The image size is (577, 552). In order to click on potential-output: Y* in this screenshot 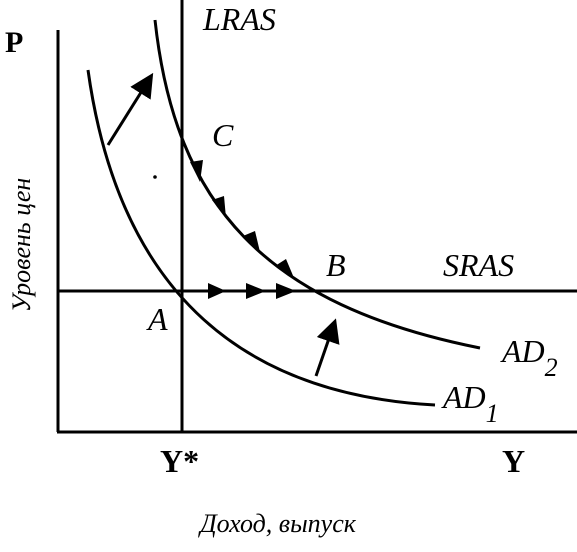, I will do `click(179, 461)`.